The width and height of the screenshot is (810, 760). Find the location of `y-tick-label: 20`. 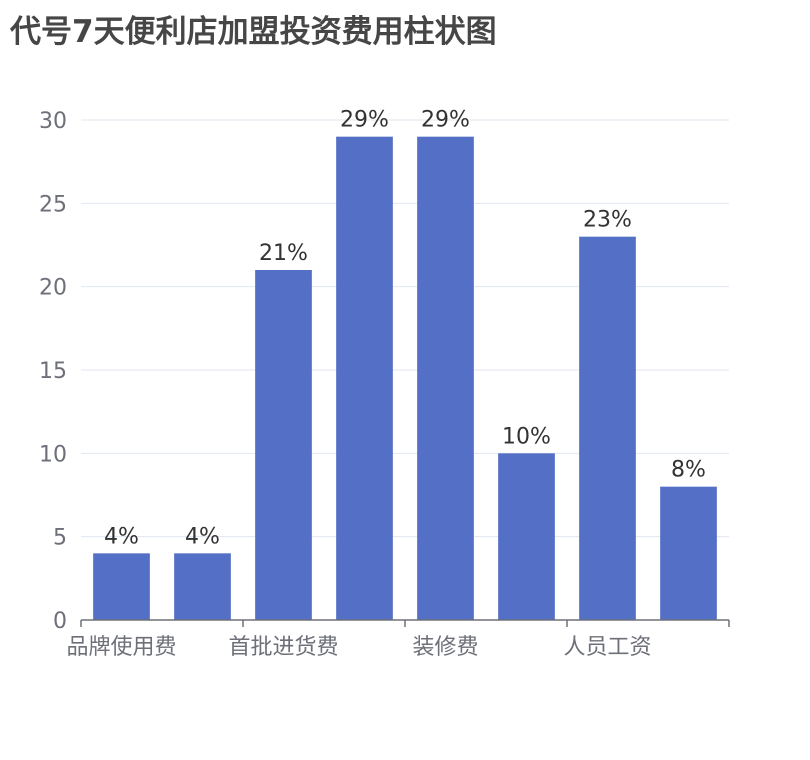

y-tick-label: 20 is located at coordinates (53, 288).